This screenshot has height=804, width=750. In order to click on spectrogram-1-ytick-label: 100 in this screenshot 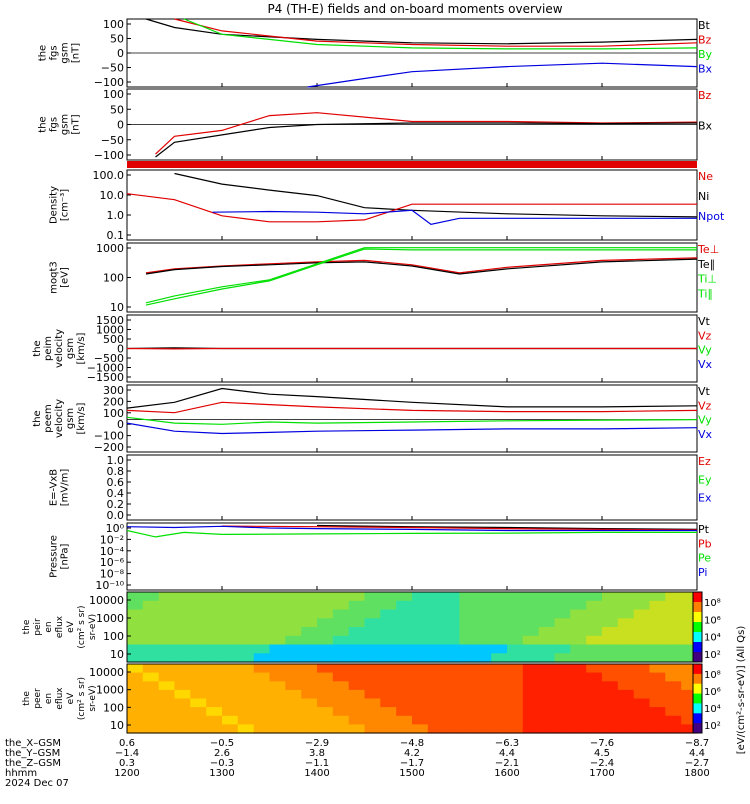, I will do `click(113, 636)`.